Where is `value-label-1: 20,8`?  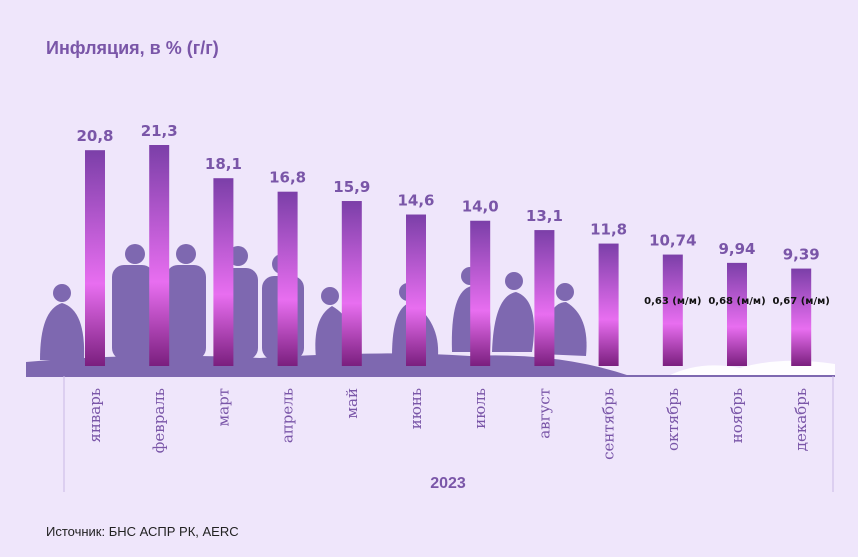 value-label-1: 20,8 is located at coordinates (94, 136).